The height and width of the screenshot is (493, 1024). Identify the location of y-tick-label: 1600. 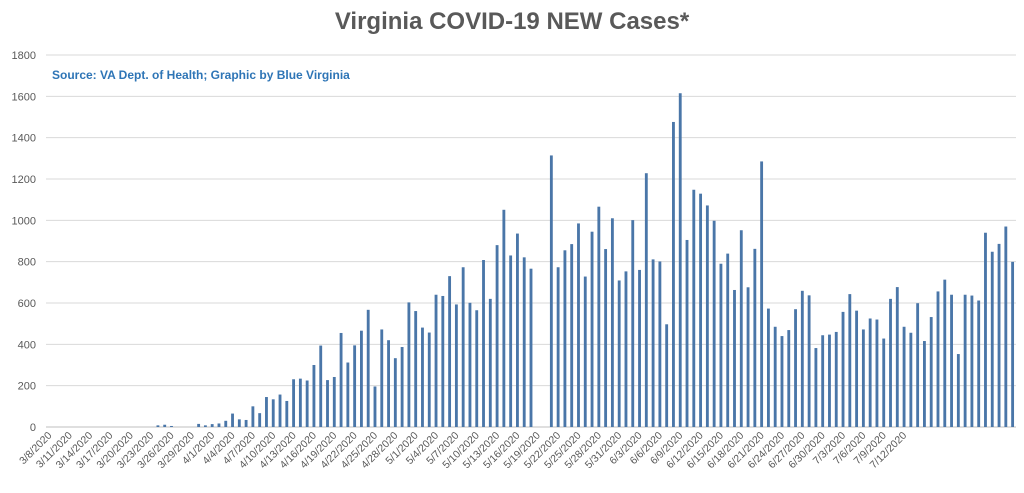
(24, 97).